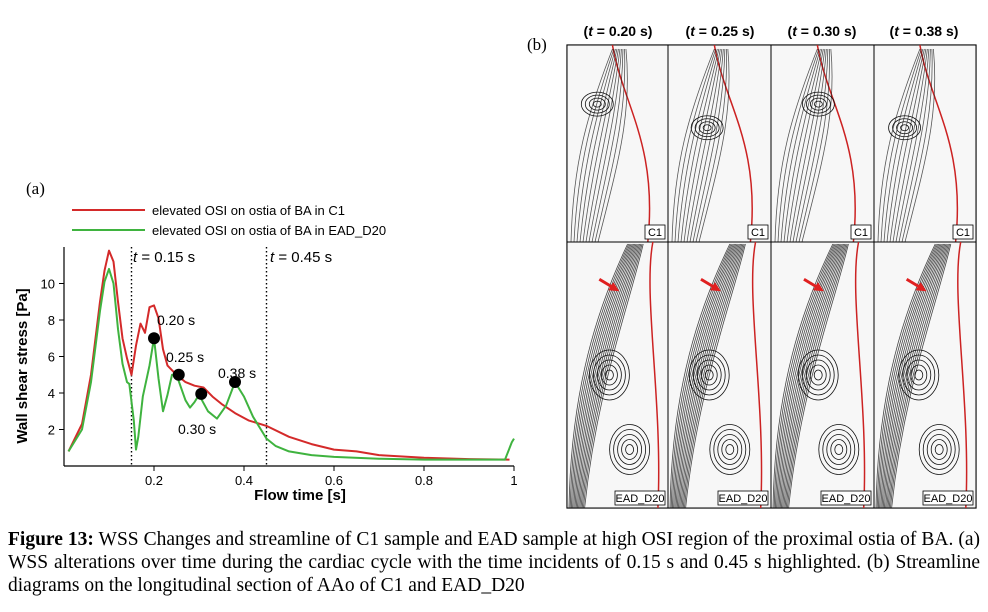 The width and height of the screenshot is (988, 612). What do you see at coordinates (51, 357) in the screenshot?
I see `y-tick-label: 6` at bounding box center [51, 357].